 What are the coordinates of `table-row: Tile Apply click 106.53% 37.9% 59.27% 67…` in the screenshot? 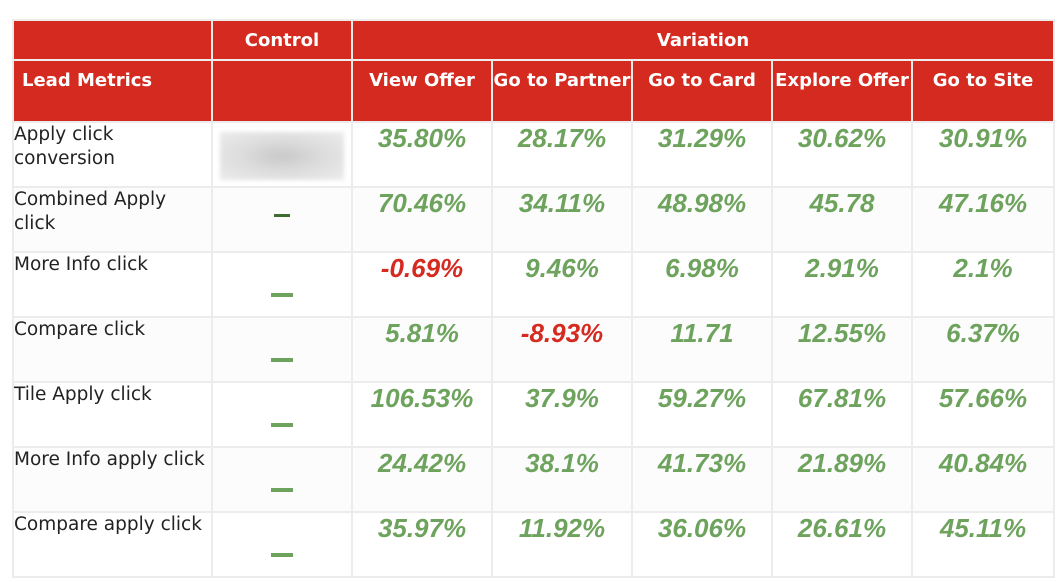 It's located at (534, 414).